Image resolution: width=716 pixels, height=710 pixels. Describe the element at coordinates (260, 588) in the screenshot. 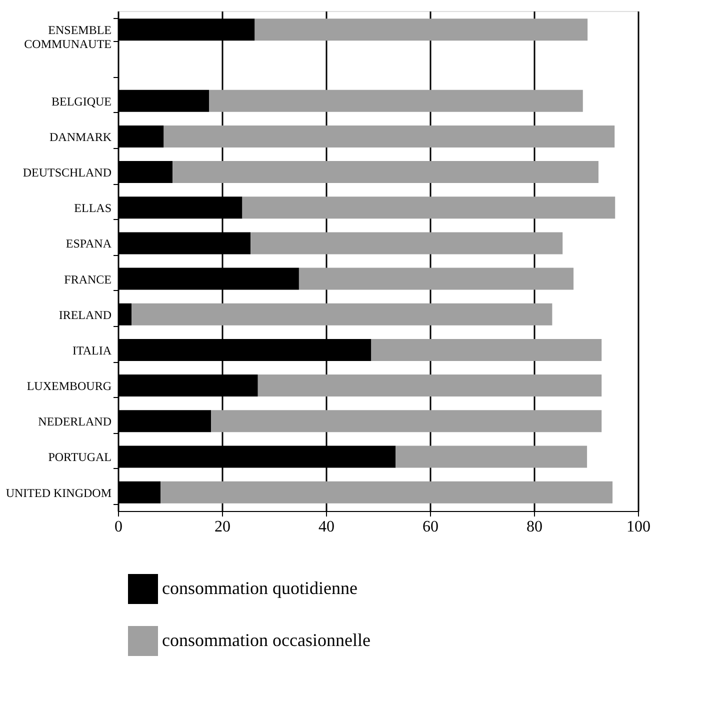

I see `legend-label: consommation quotidienne` at that location.